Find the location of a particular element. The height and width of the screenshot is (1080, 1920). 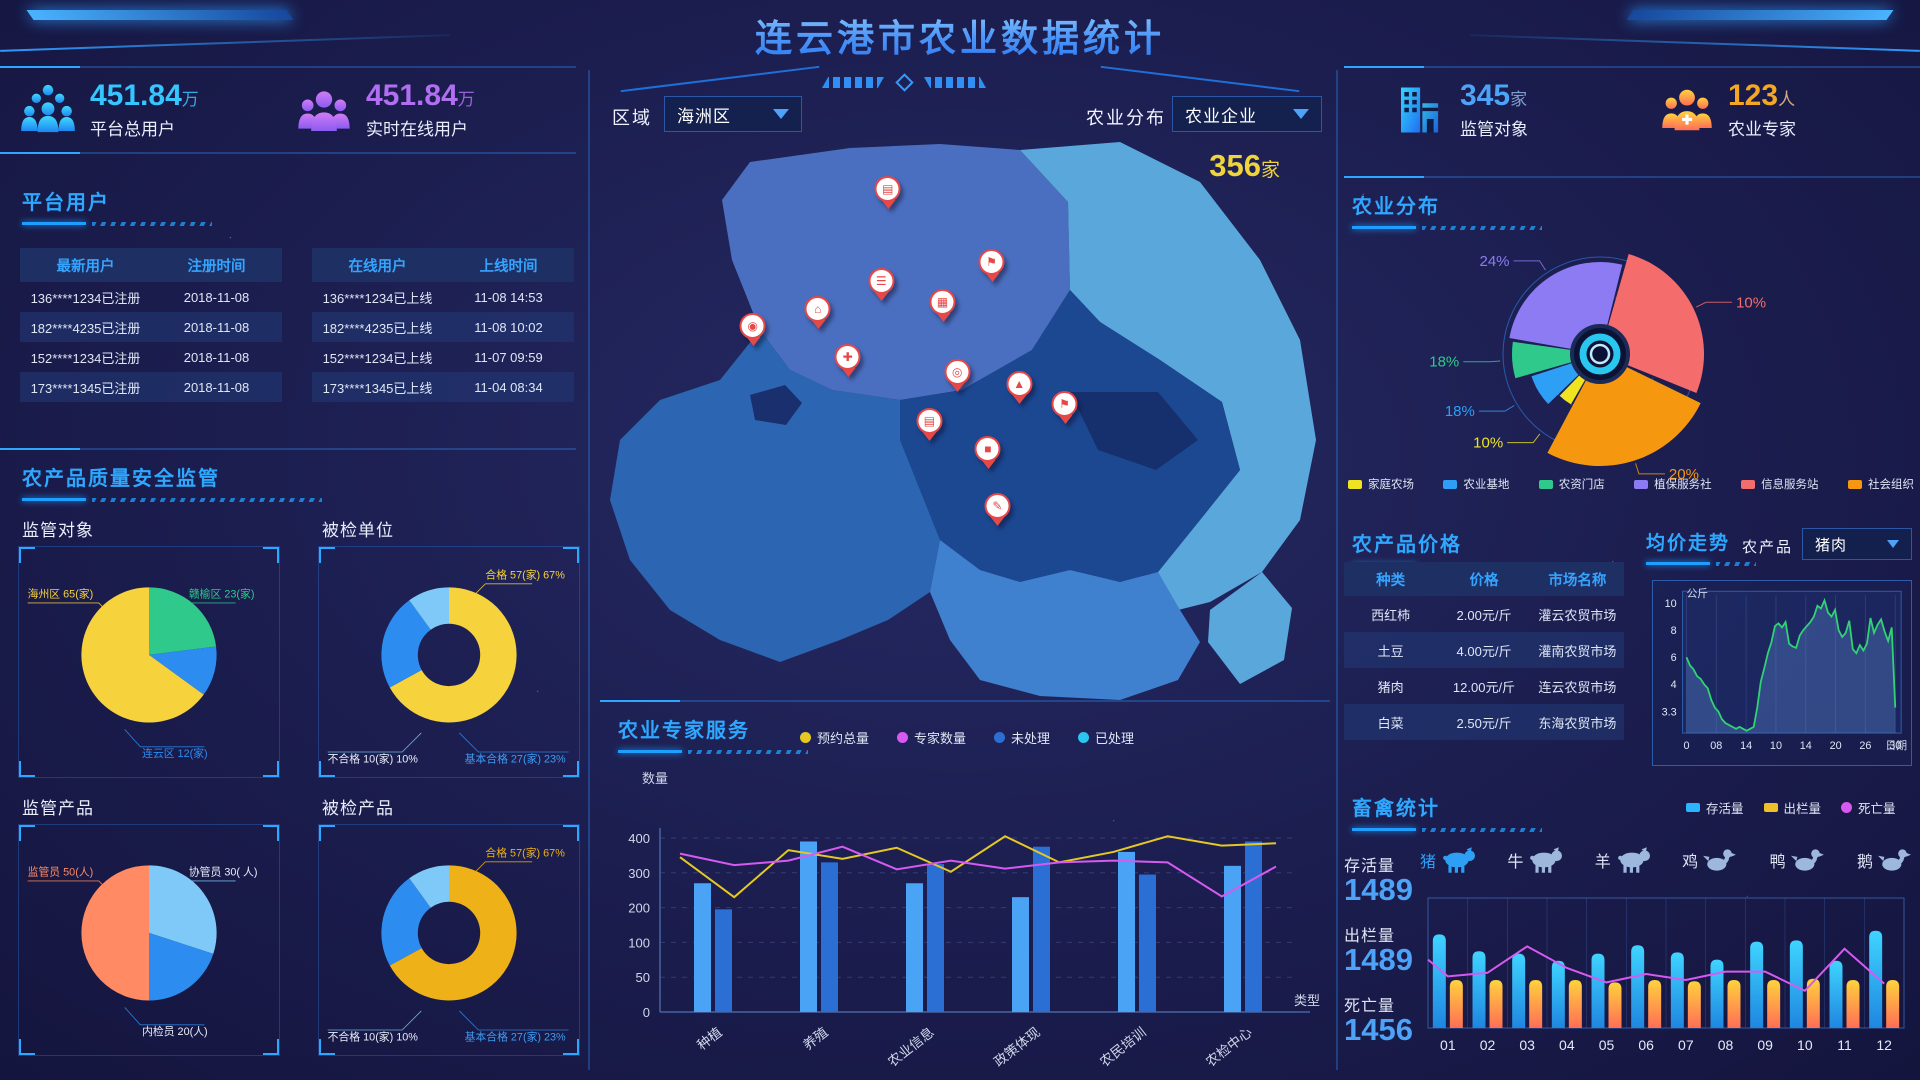

stat-unit: 万 is located at coordinates (466, 99).